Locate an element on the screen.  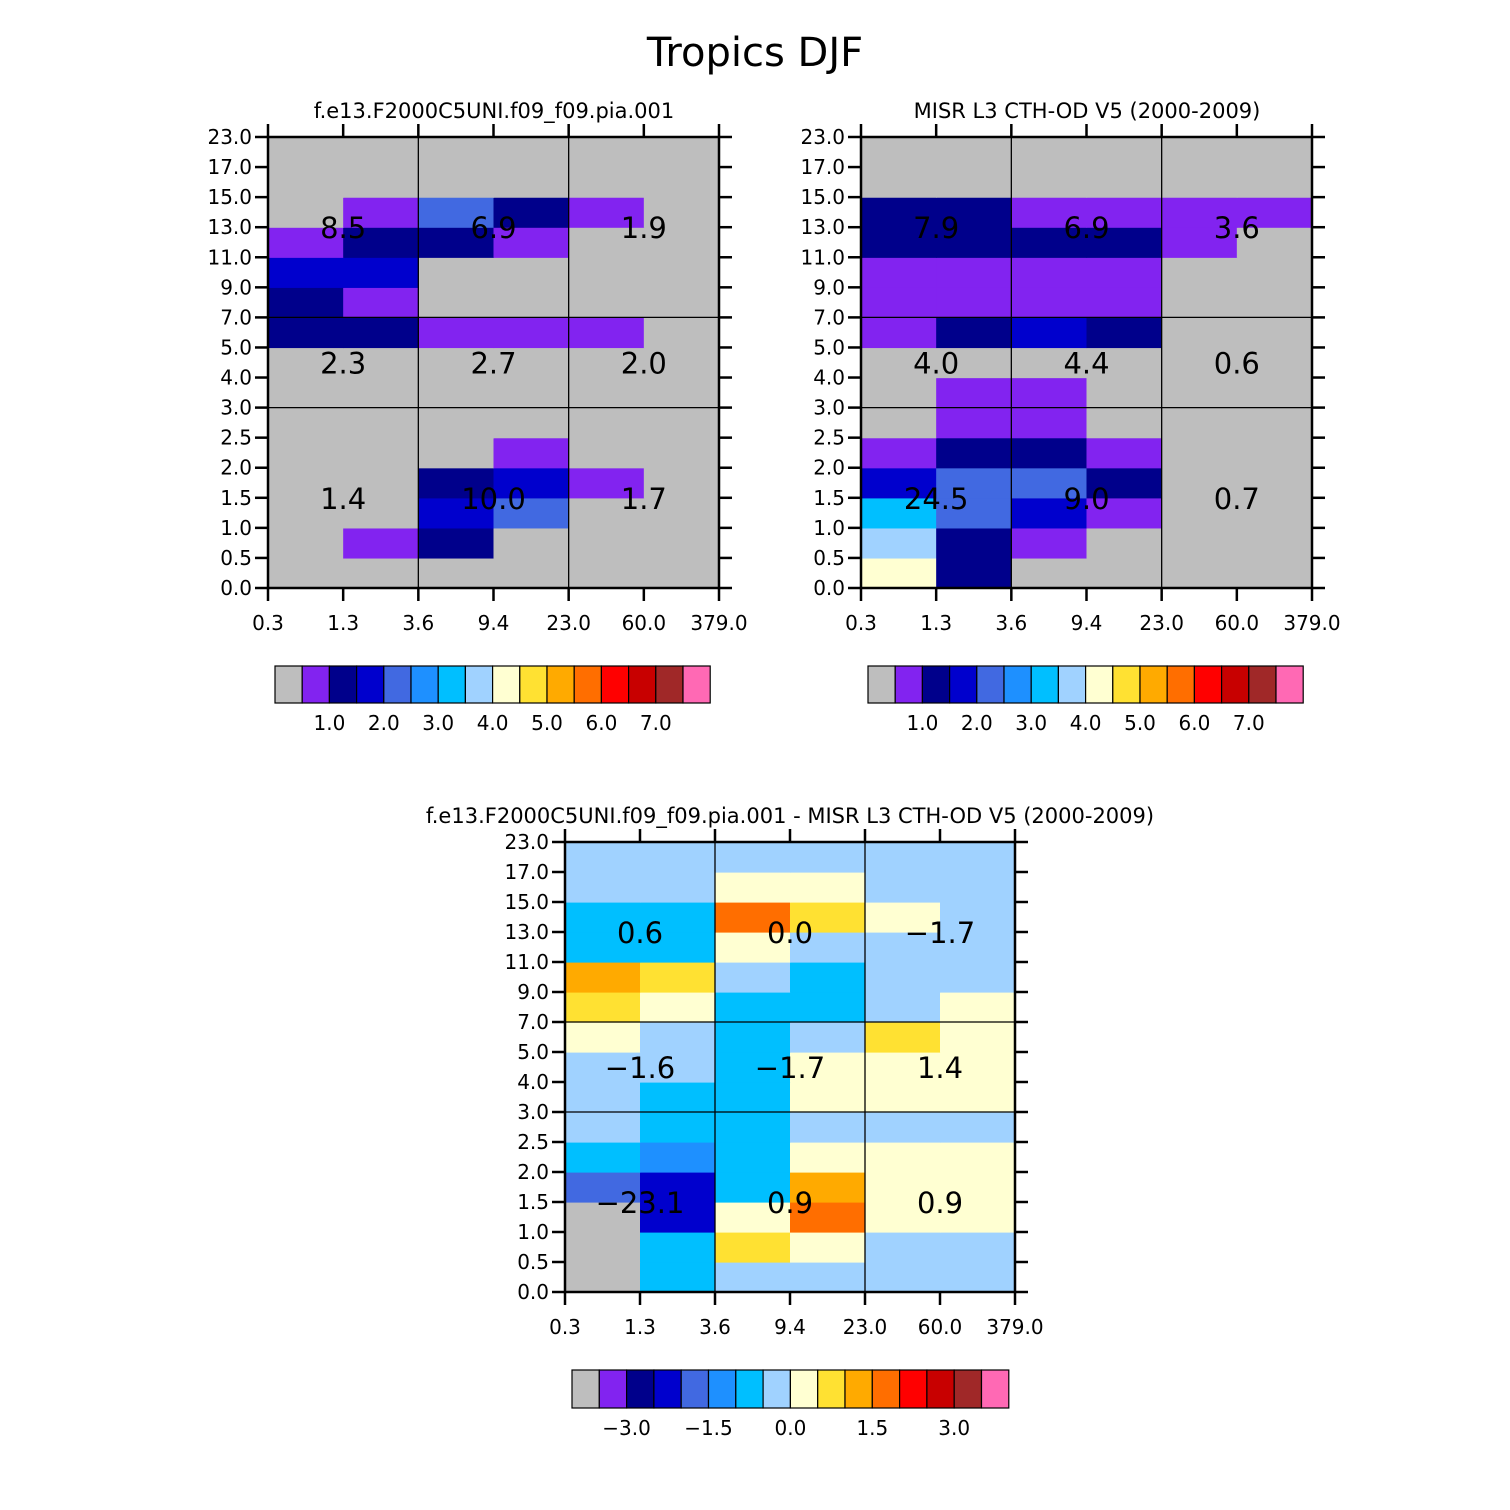
y-tick-label: 9.0 is located at coordinates (829, 287).